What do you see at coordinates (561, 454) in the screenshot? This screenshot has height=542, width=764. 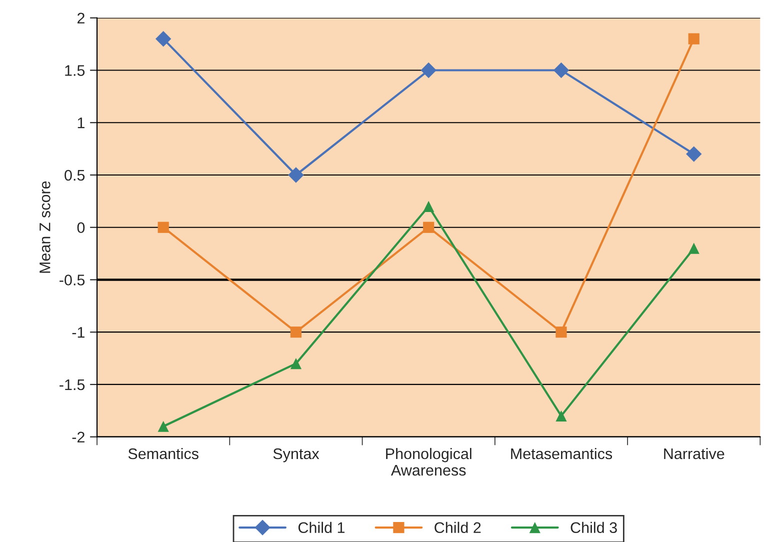 I see `x-tick-label: Metasemantics` at bounding box center [561, 454].